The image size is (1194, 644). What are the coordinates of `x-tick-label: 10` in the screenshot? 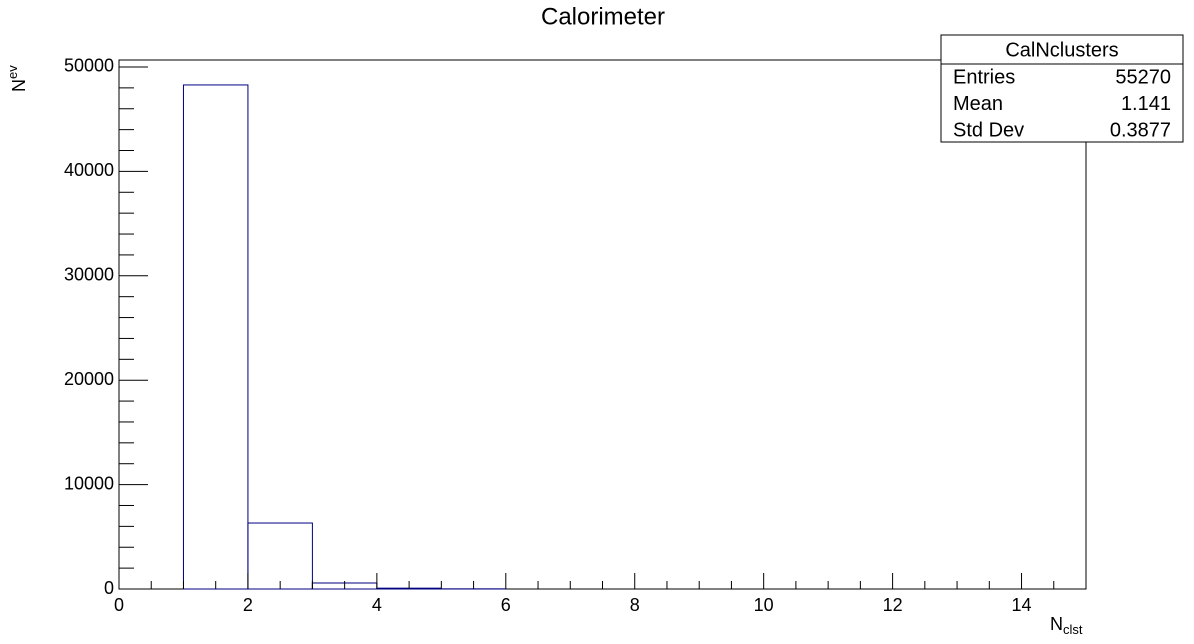 It's located at (764, 605).